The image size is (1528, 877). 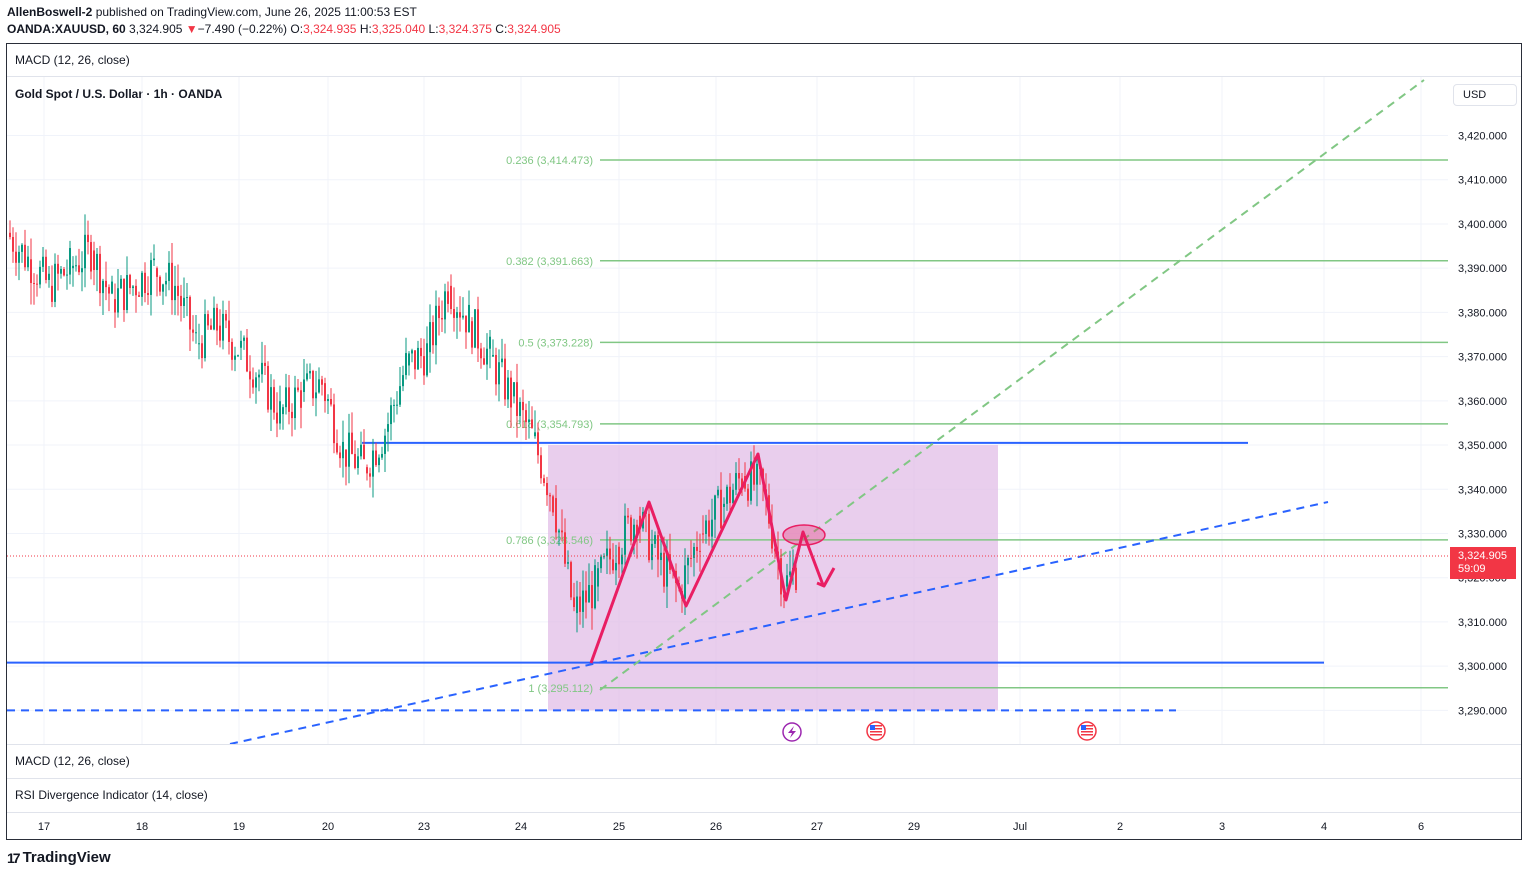 I want to click on high-label: H:, so click(x=365, y=29).